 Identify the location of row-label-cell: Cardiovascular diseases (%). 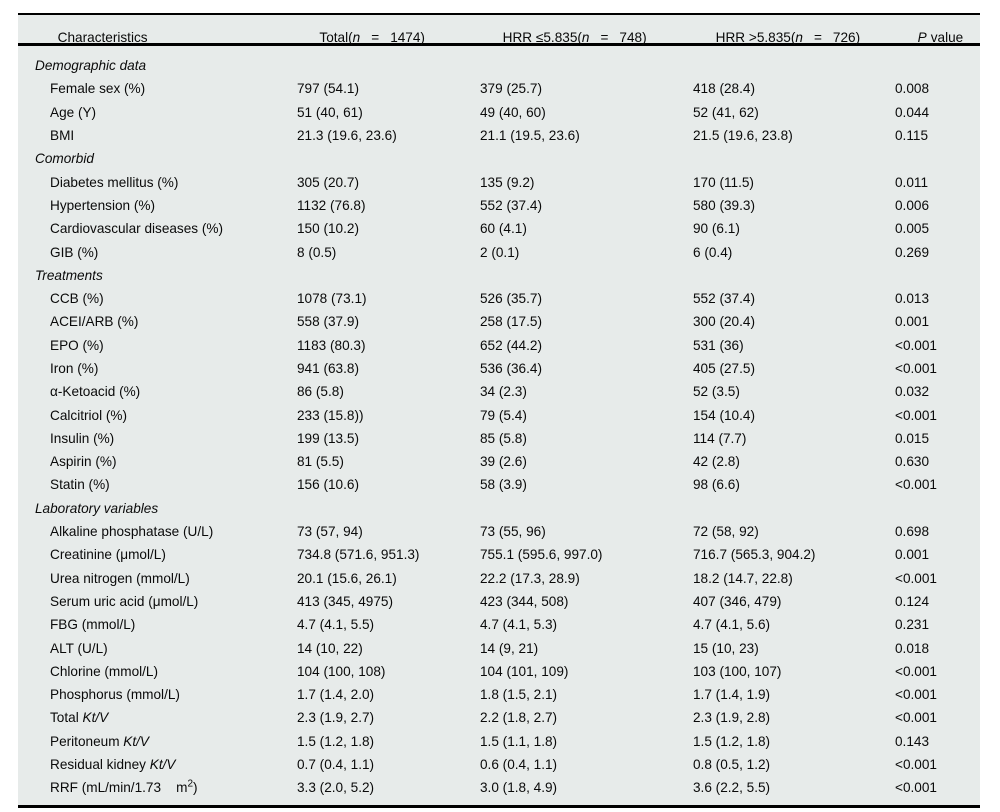
(137, 229).